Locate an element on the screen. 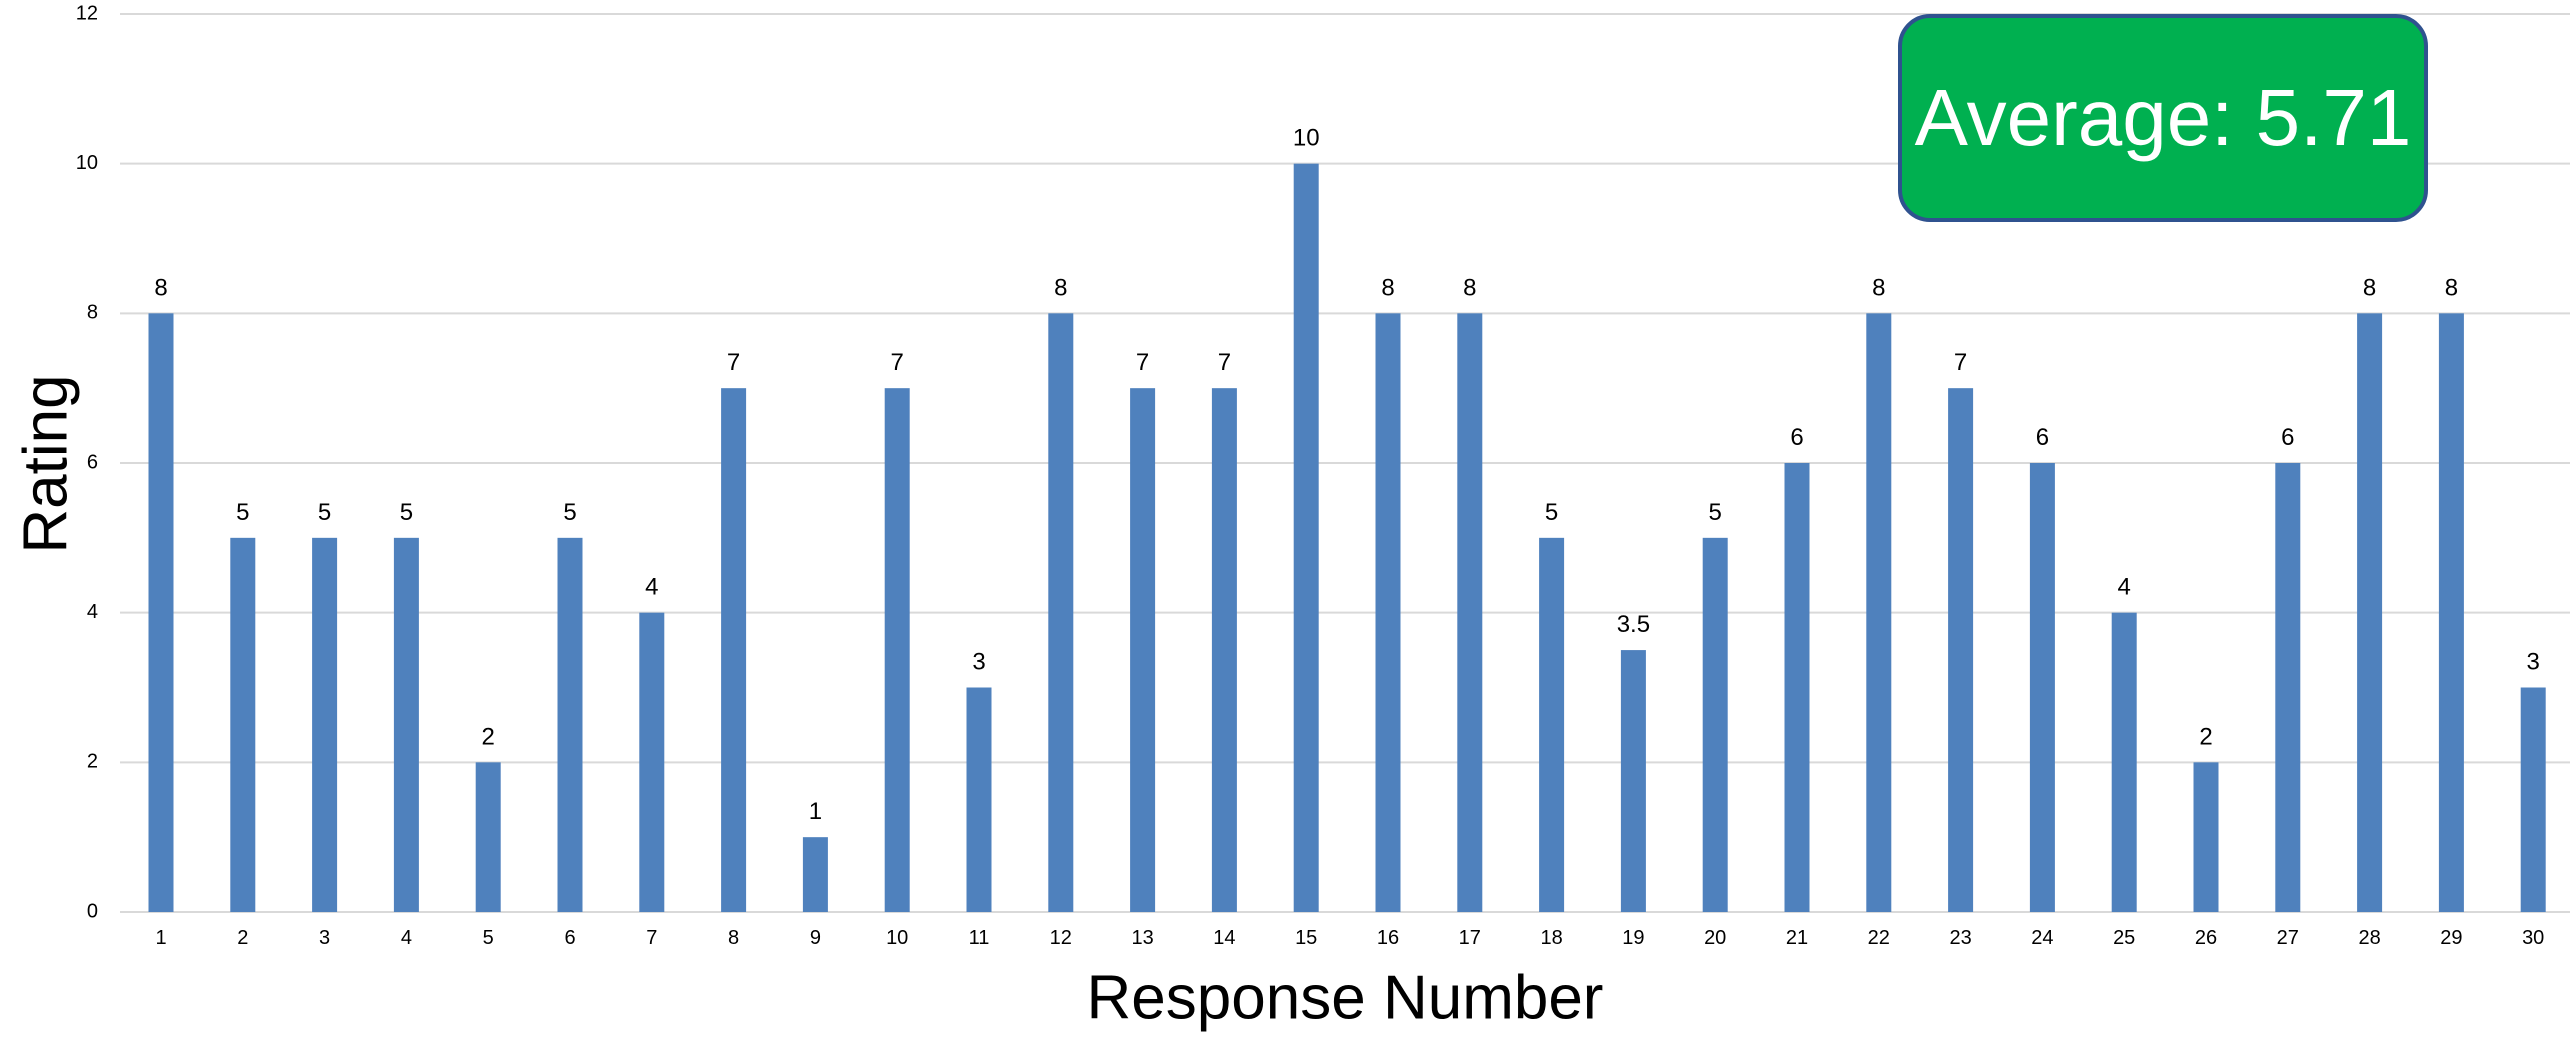 This screenshot has height=1037, width=2570. x-tick-label: 3 is located at coordinates (324, 938).